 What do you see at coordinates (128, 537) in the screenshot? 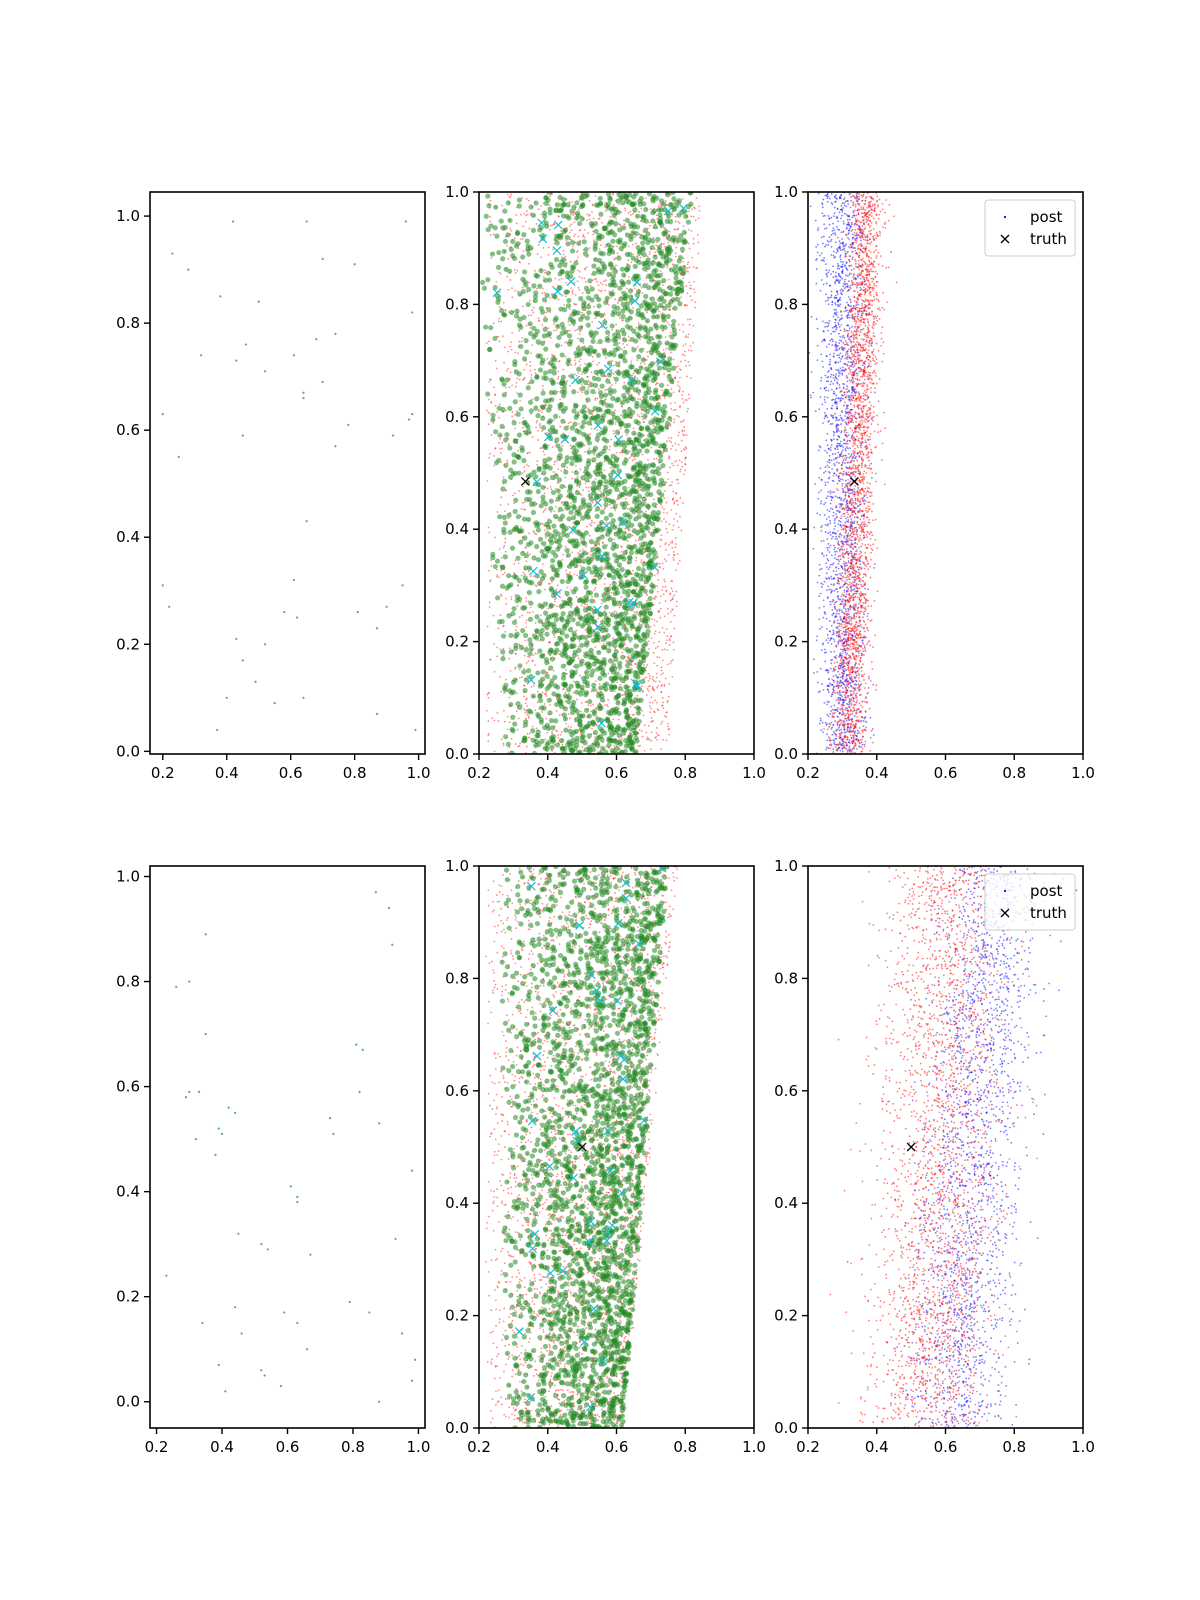
I see `y-tick-label: 0.4` at bounding box center [128, 537].